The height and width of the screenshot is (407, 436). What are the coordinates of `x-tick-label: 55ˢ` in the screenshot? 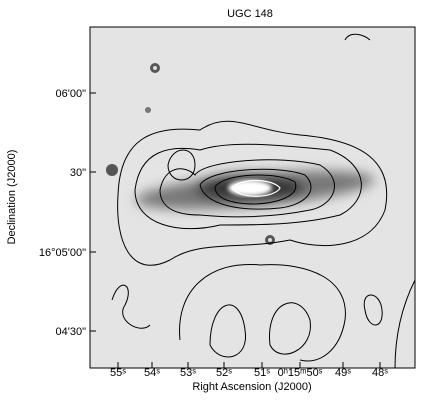 It's located at (118, 373).